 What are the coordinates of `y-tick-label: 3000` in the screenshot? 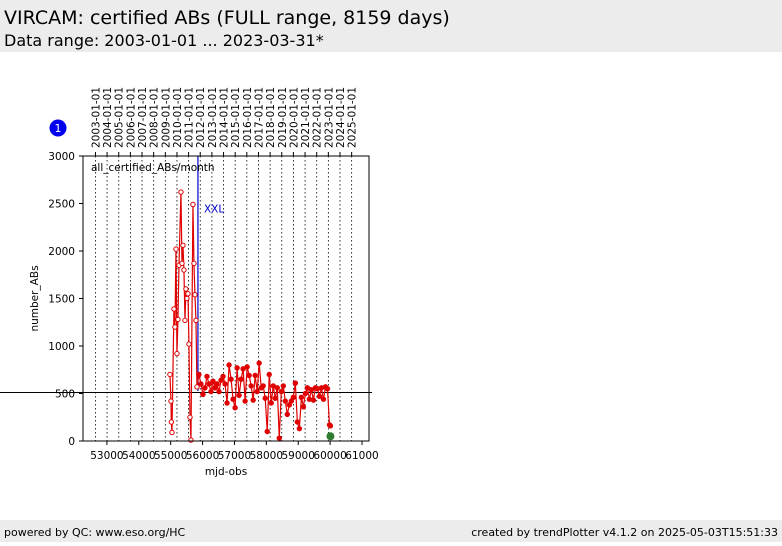 It's located at (61, 157).